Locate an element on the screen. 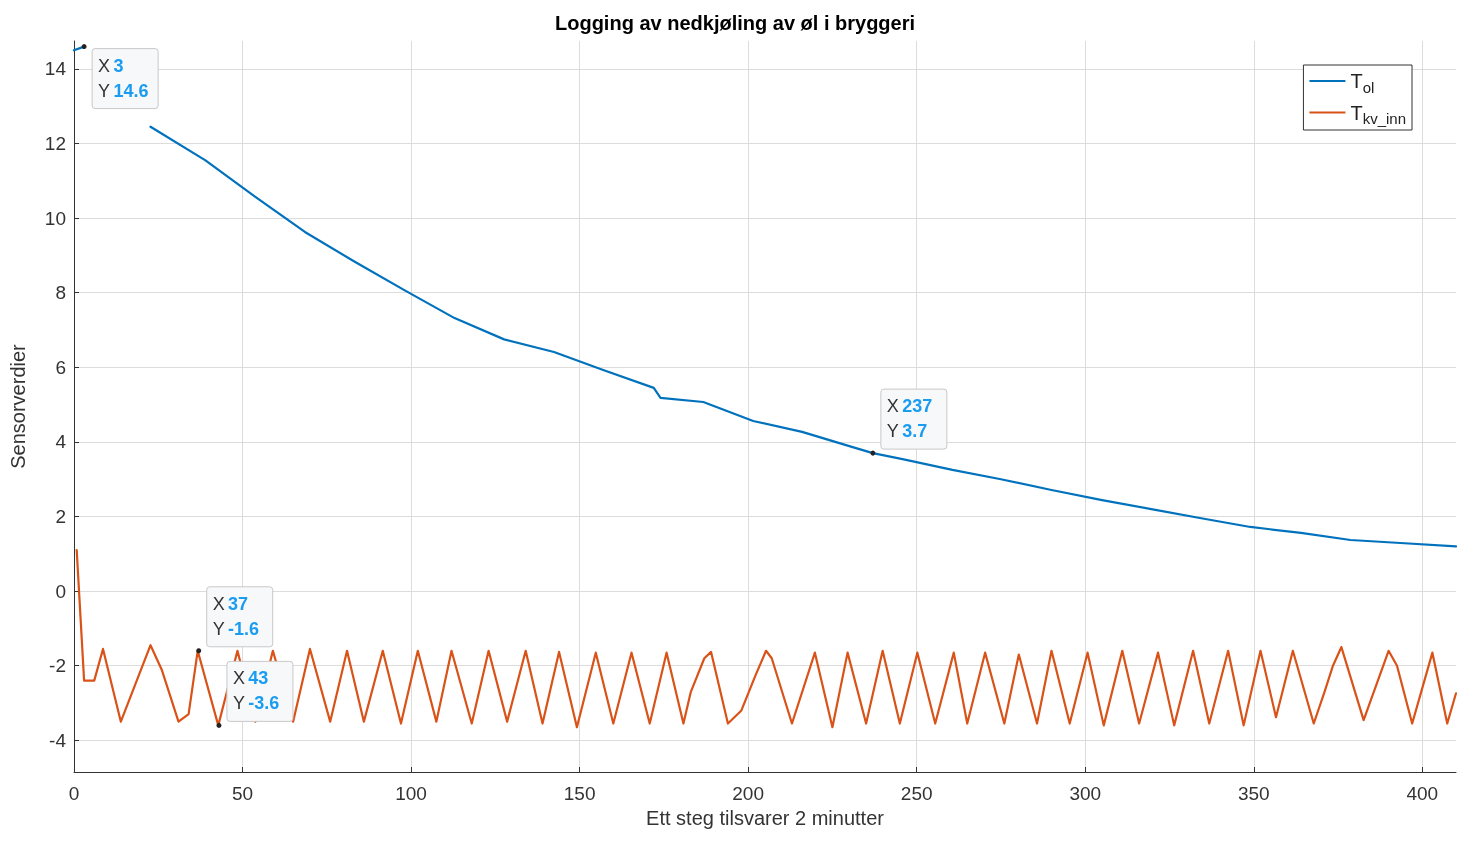  y-tick-label: 4 is located at coordinates (61, 442).